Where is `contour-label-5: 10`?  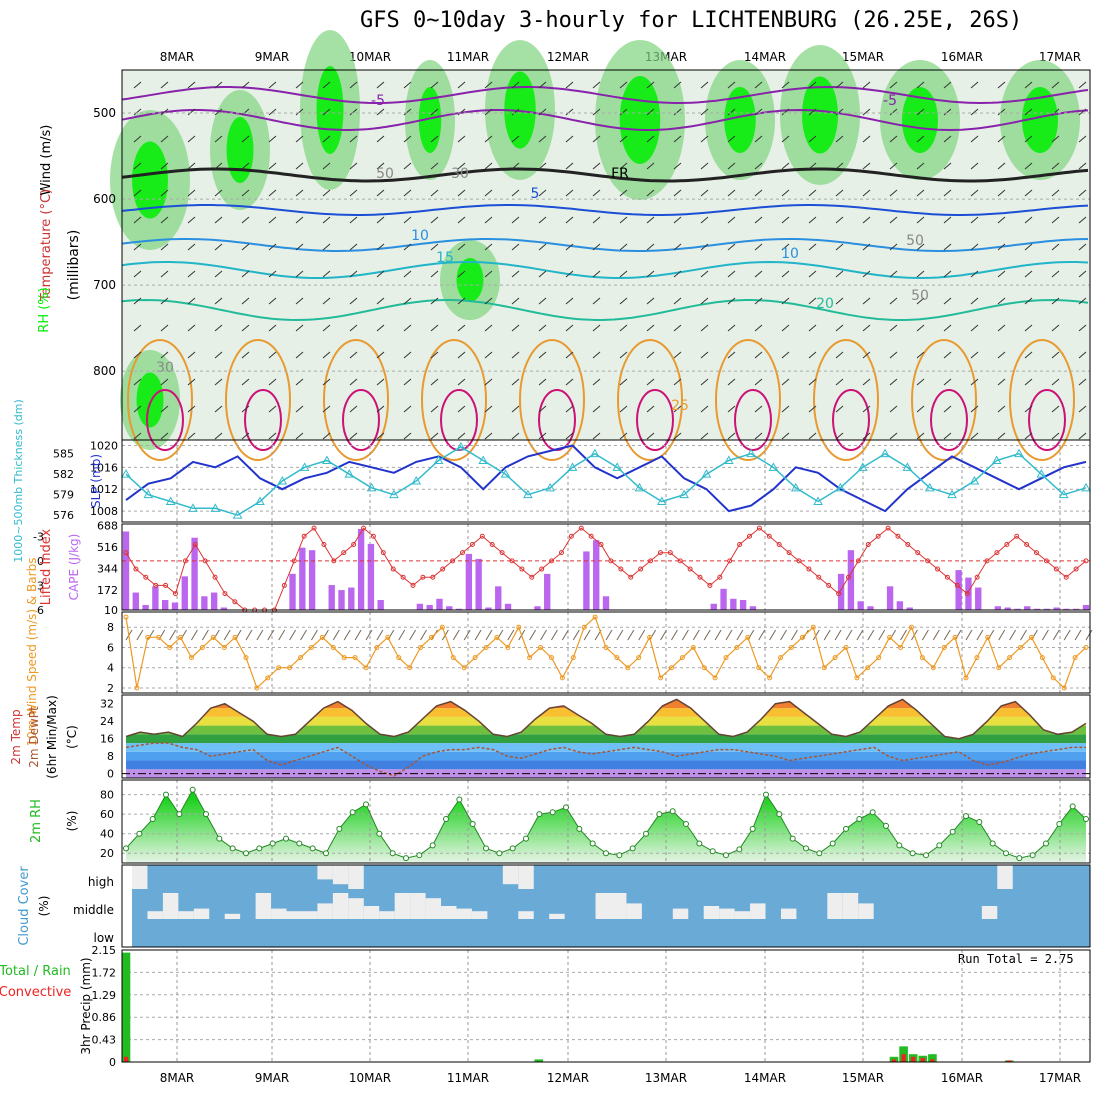
contour-label-5: 10 is located at coordinates (420, 236).